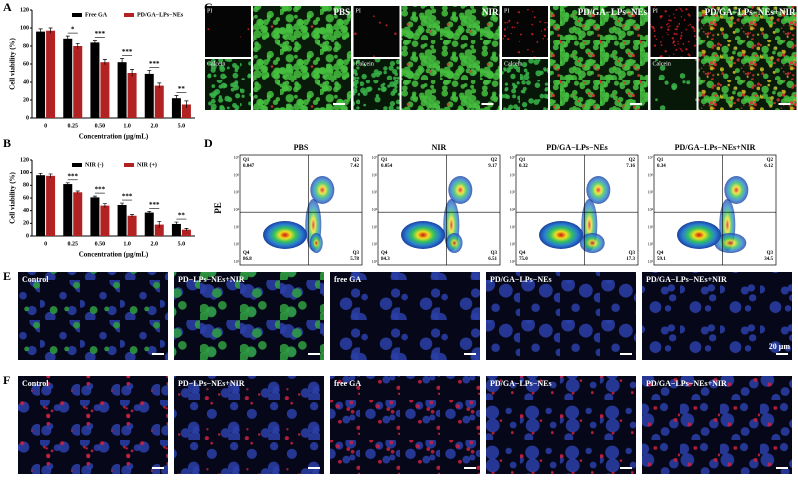 The width and height of the screenshot is (798, 489). What do you see at coordinates (246, 253) in the screenshot?
I see `quadrant-name: Q4` at bounding box center [246, 253].